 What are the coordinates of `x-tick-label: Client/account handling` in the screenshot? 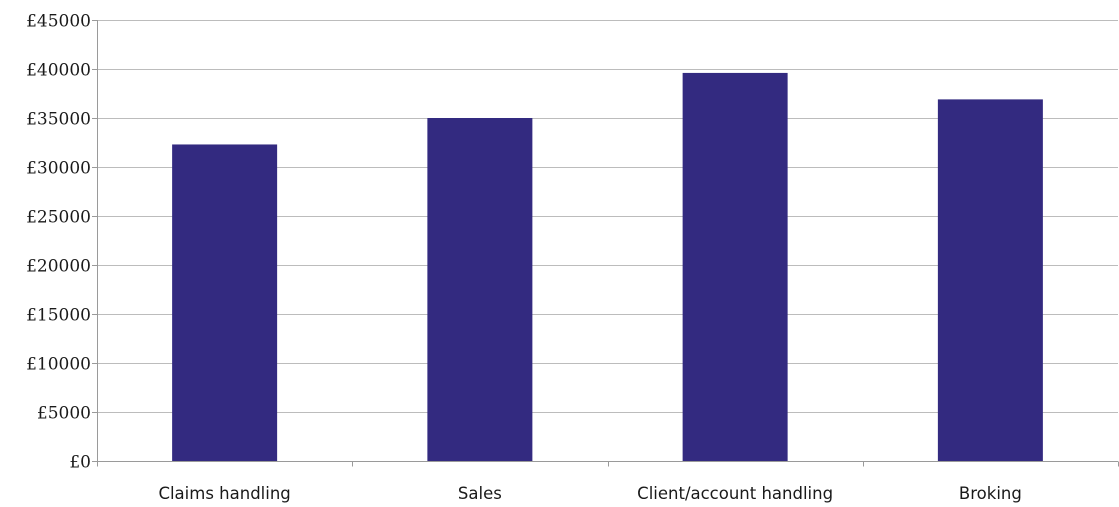 It's located at (735, 493).